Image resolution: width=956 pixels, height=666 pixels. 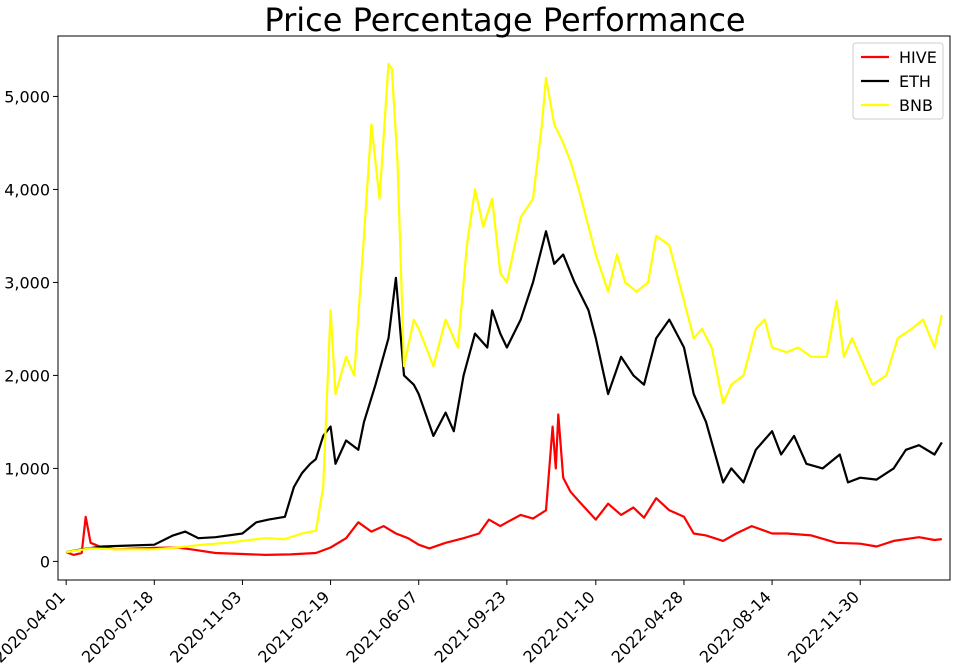 I want to click on y-tick-label: 1,000, so click(x=27, y=468).